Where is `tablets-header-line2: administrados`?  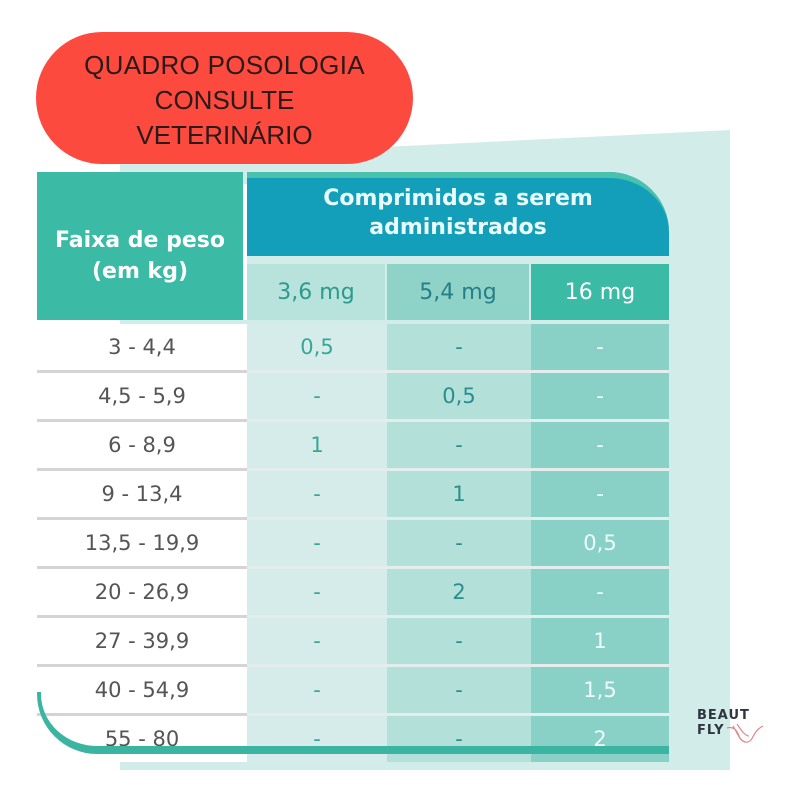 tablets-header-line2: administrados is located at coordinates (458, 227).